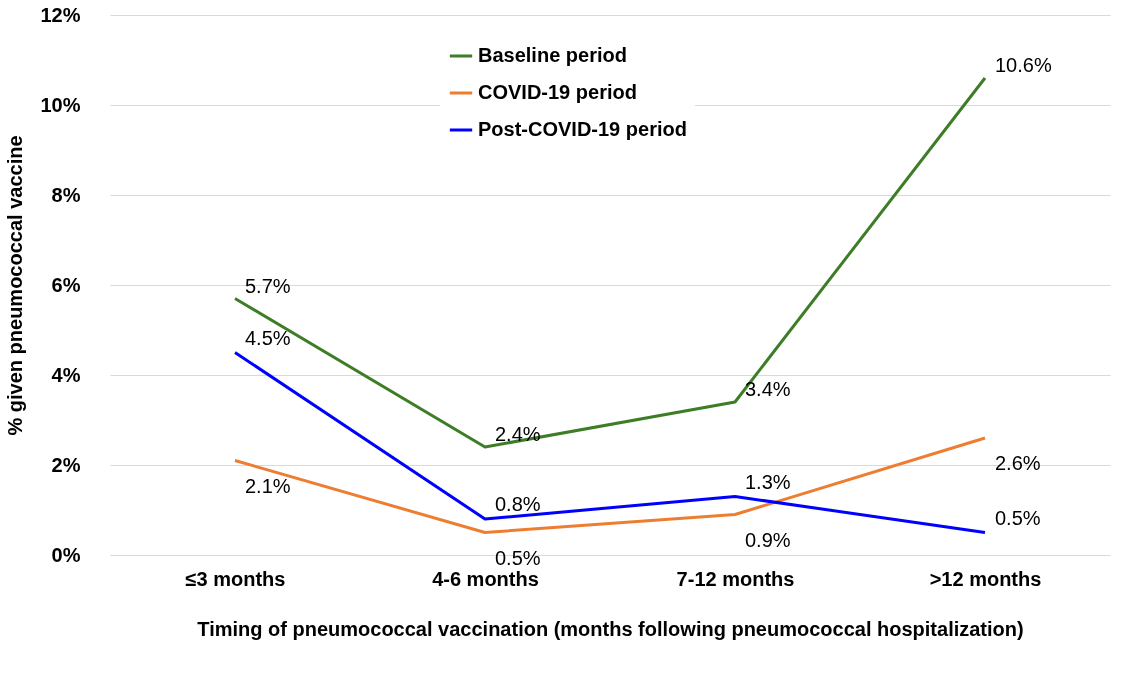 The width and height of the screenshot is (1148, 695). What do you see at coordinates (552, 55) in the screenshot?
I see `legend-label: Baseline period` at bounding box center [552, 55].